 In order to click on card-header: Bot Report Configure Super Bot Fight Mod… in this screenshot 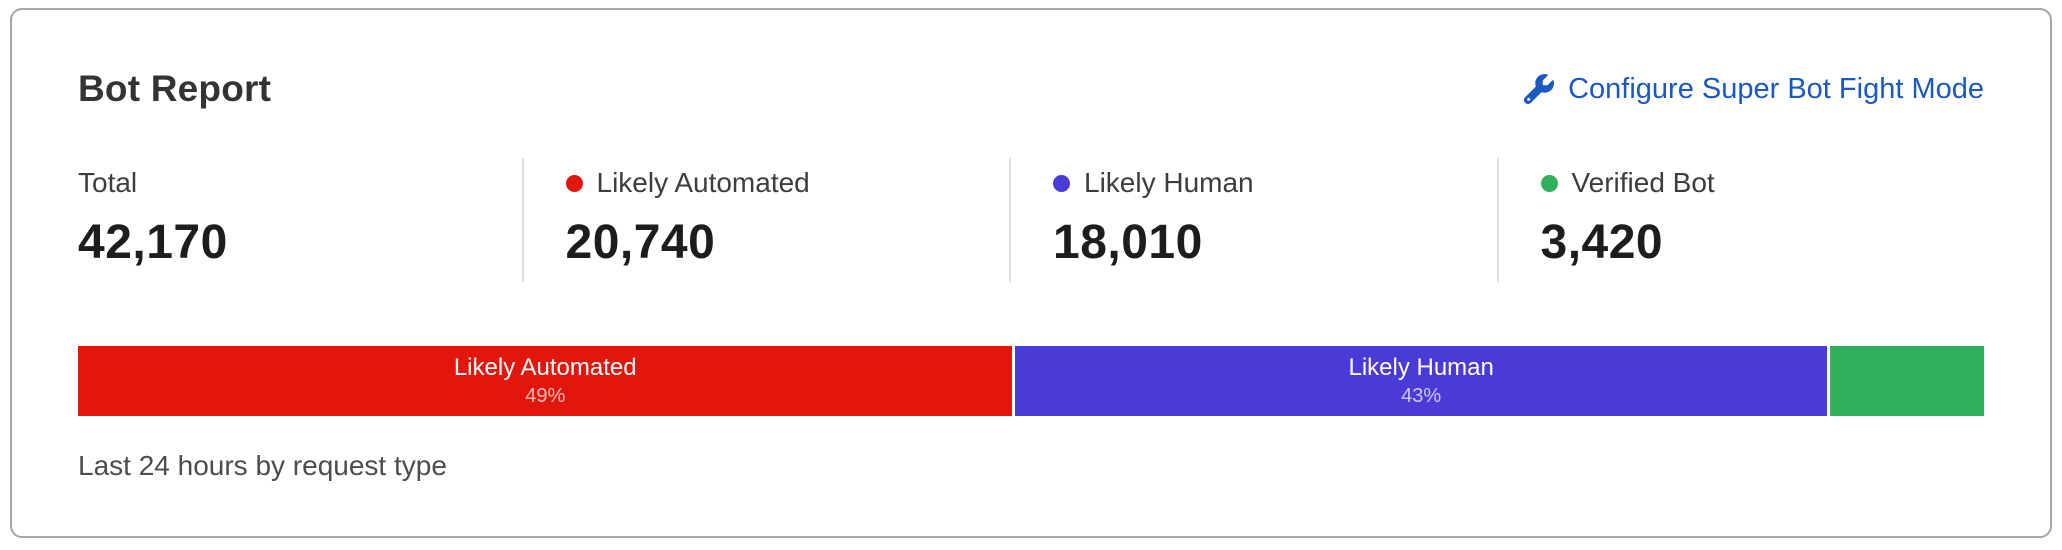, I will do `click(1031, 89)`.